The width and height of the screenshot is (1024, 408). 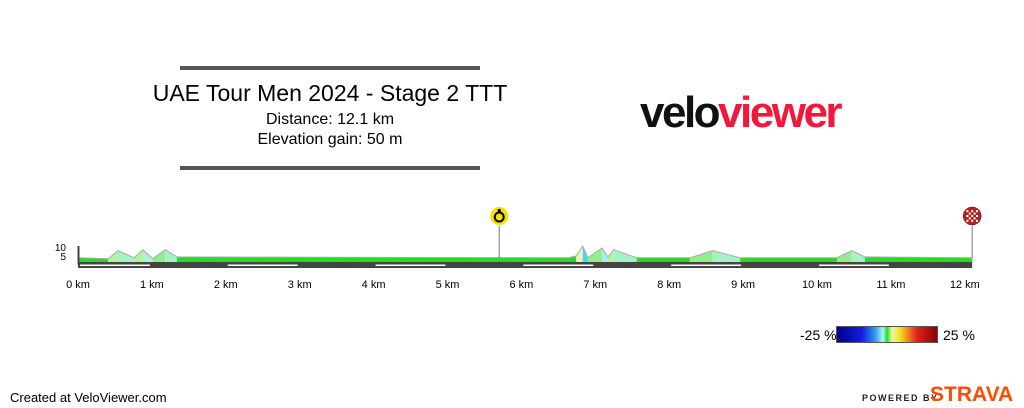 What do you see at coordinates (499, 210) in the screenshot?
I see `stopwatch-icon-button` at bounding box center [499, 210].